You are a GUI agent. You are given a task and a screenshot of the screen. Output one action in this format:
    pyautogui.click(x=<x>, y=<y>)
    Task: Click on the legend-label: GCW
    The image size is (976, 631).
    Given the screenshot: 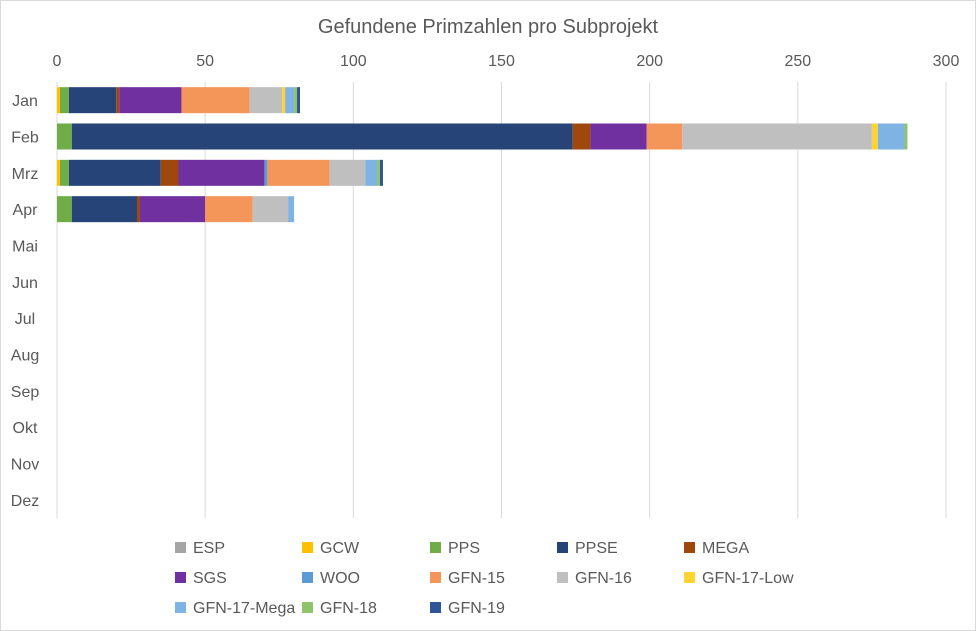 What is the action you would take?
    pyautogui.click(x=340, y=548)
    